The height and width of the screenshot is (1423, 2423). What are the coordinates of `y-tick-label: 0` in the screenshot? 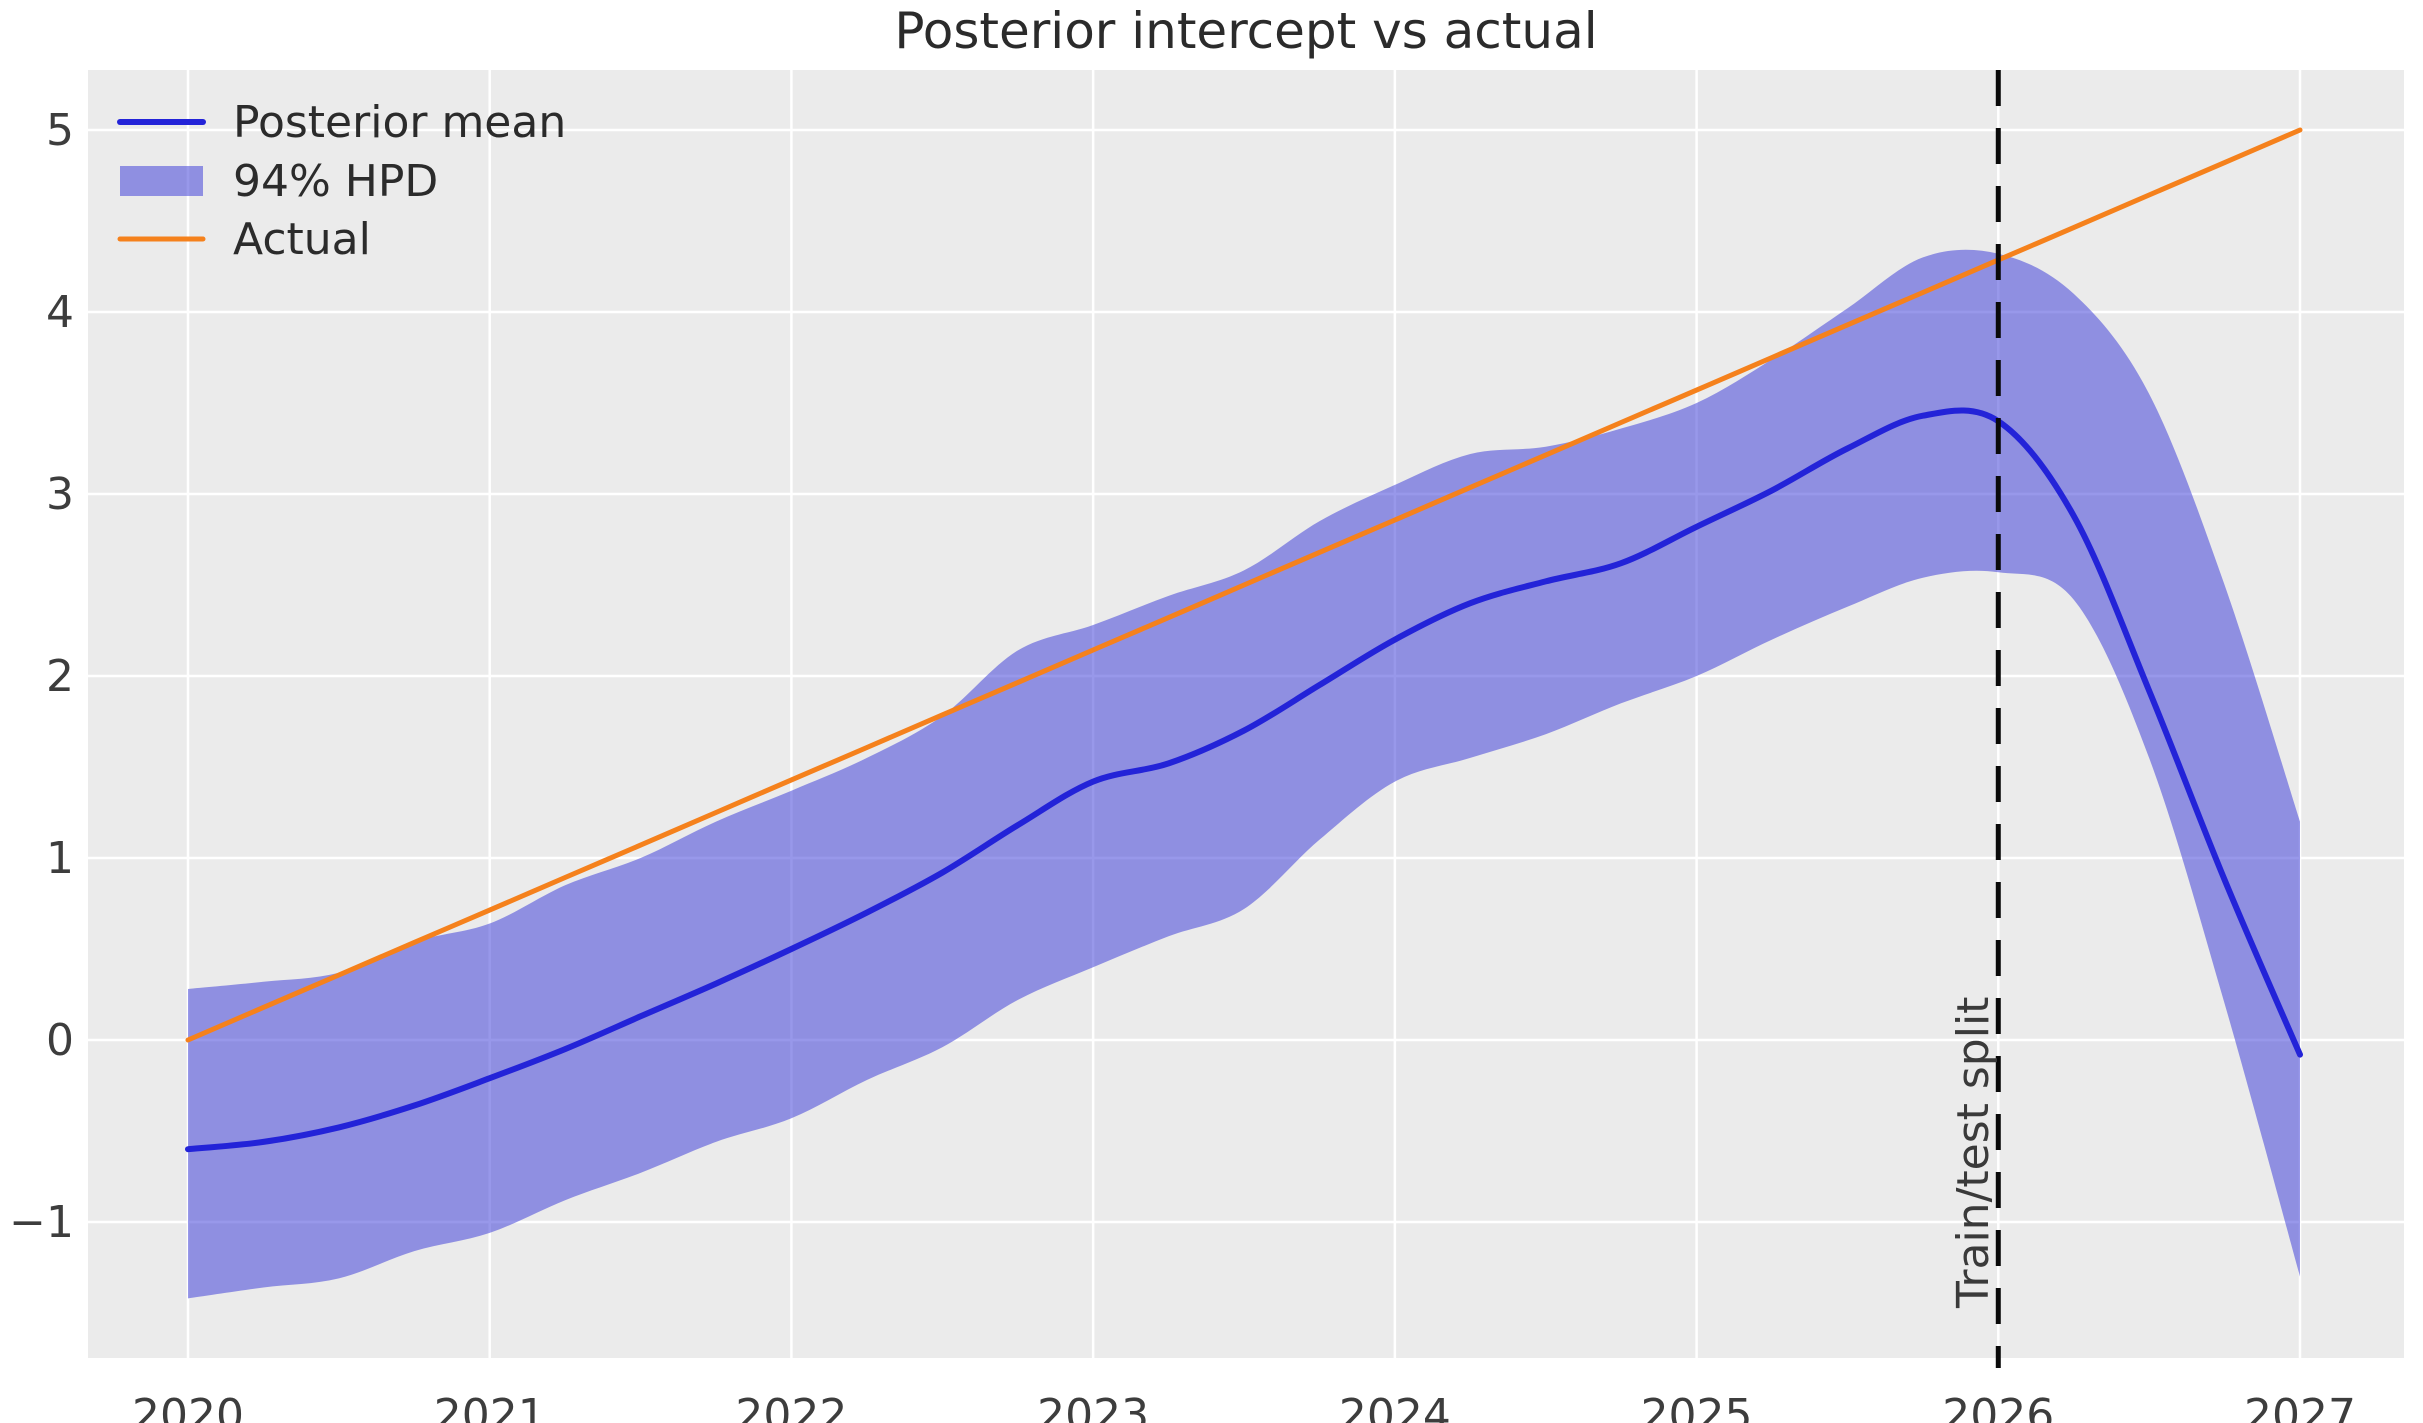 It's located at (60, 1040).